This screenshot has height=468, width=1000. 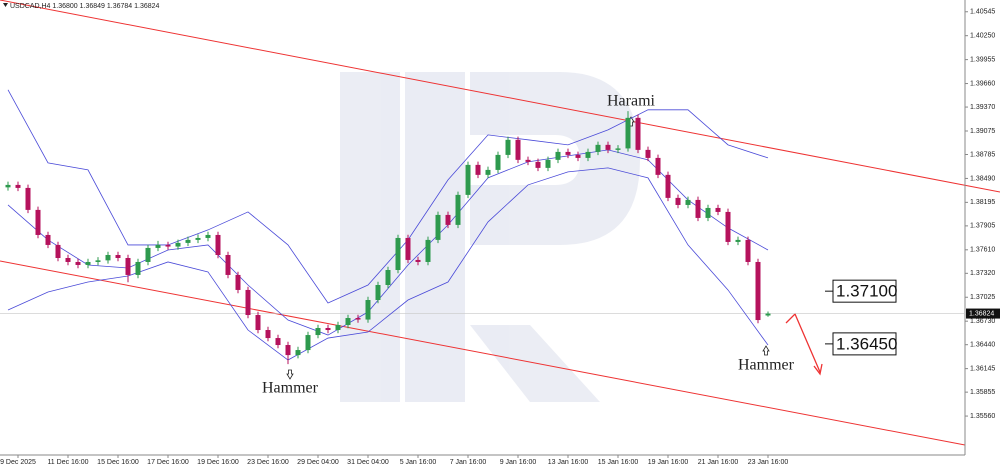 What do you see at coordinates (268, 462) in the screenshot?
I see `x-tick-label: 23 Dec 16:00` at bounding box center [268, 462].